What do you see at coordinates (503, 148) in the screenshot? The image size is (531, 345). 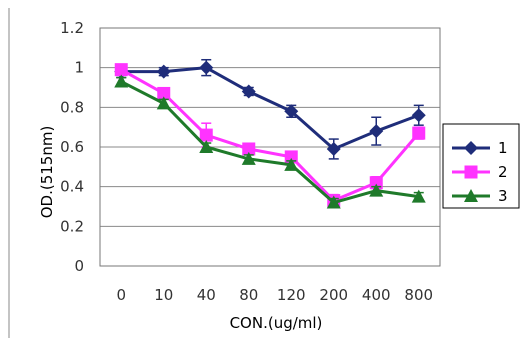 I see `legend-label: 1` at bounding box center [503, 148].